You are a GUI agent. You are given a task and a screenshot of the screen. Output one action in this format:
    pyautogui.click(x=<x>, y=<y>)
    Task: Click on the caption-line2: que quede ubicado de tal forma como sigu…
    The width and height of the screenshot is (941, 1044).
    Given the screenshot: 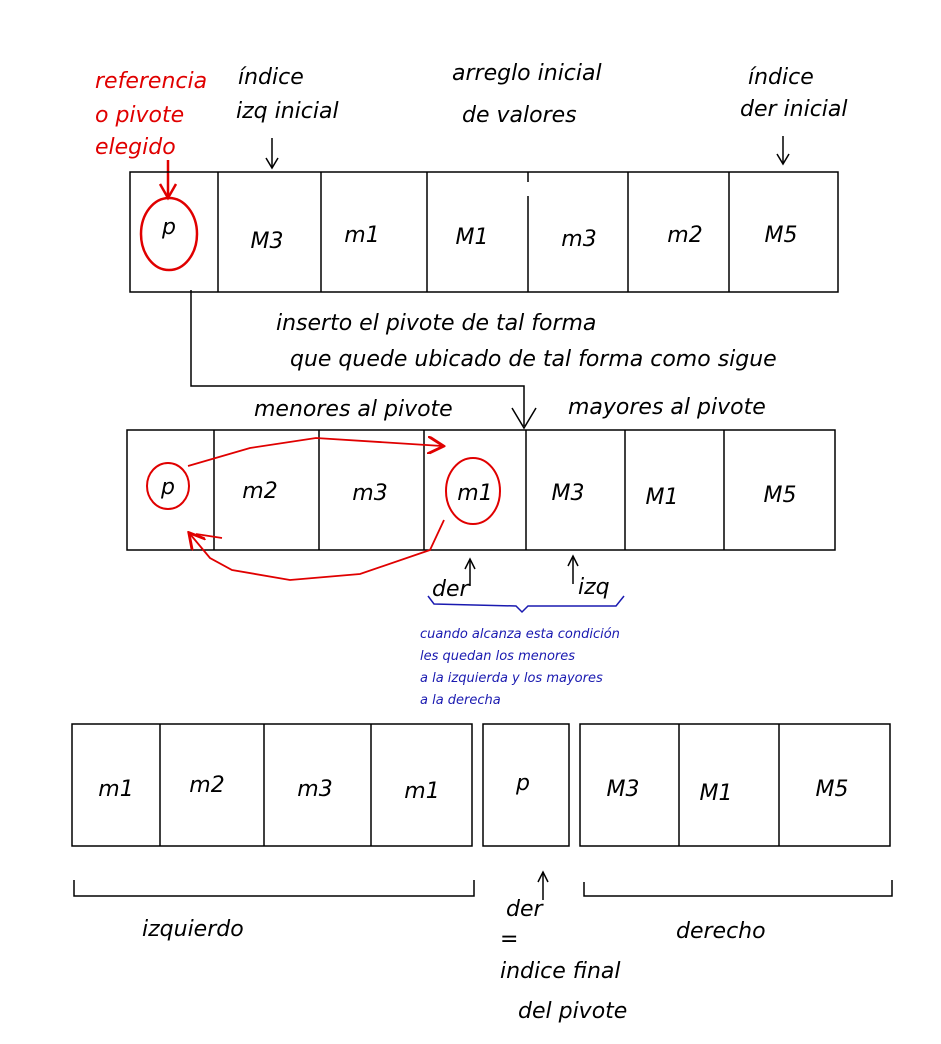 What is the action you would take?
    pyautogui.click(x=533, y=359)
    